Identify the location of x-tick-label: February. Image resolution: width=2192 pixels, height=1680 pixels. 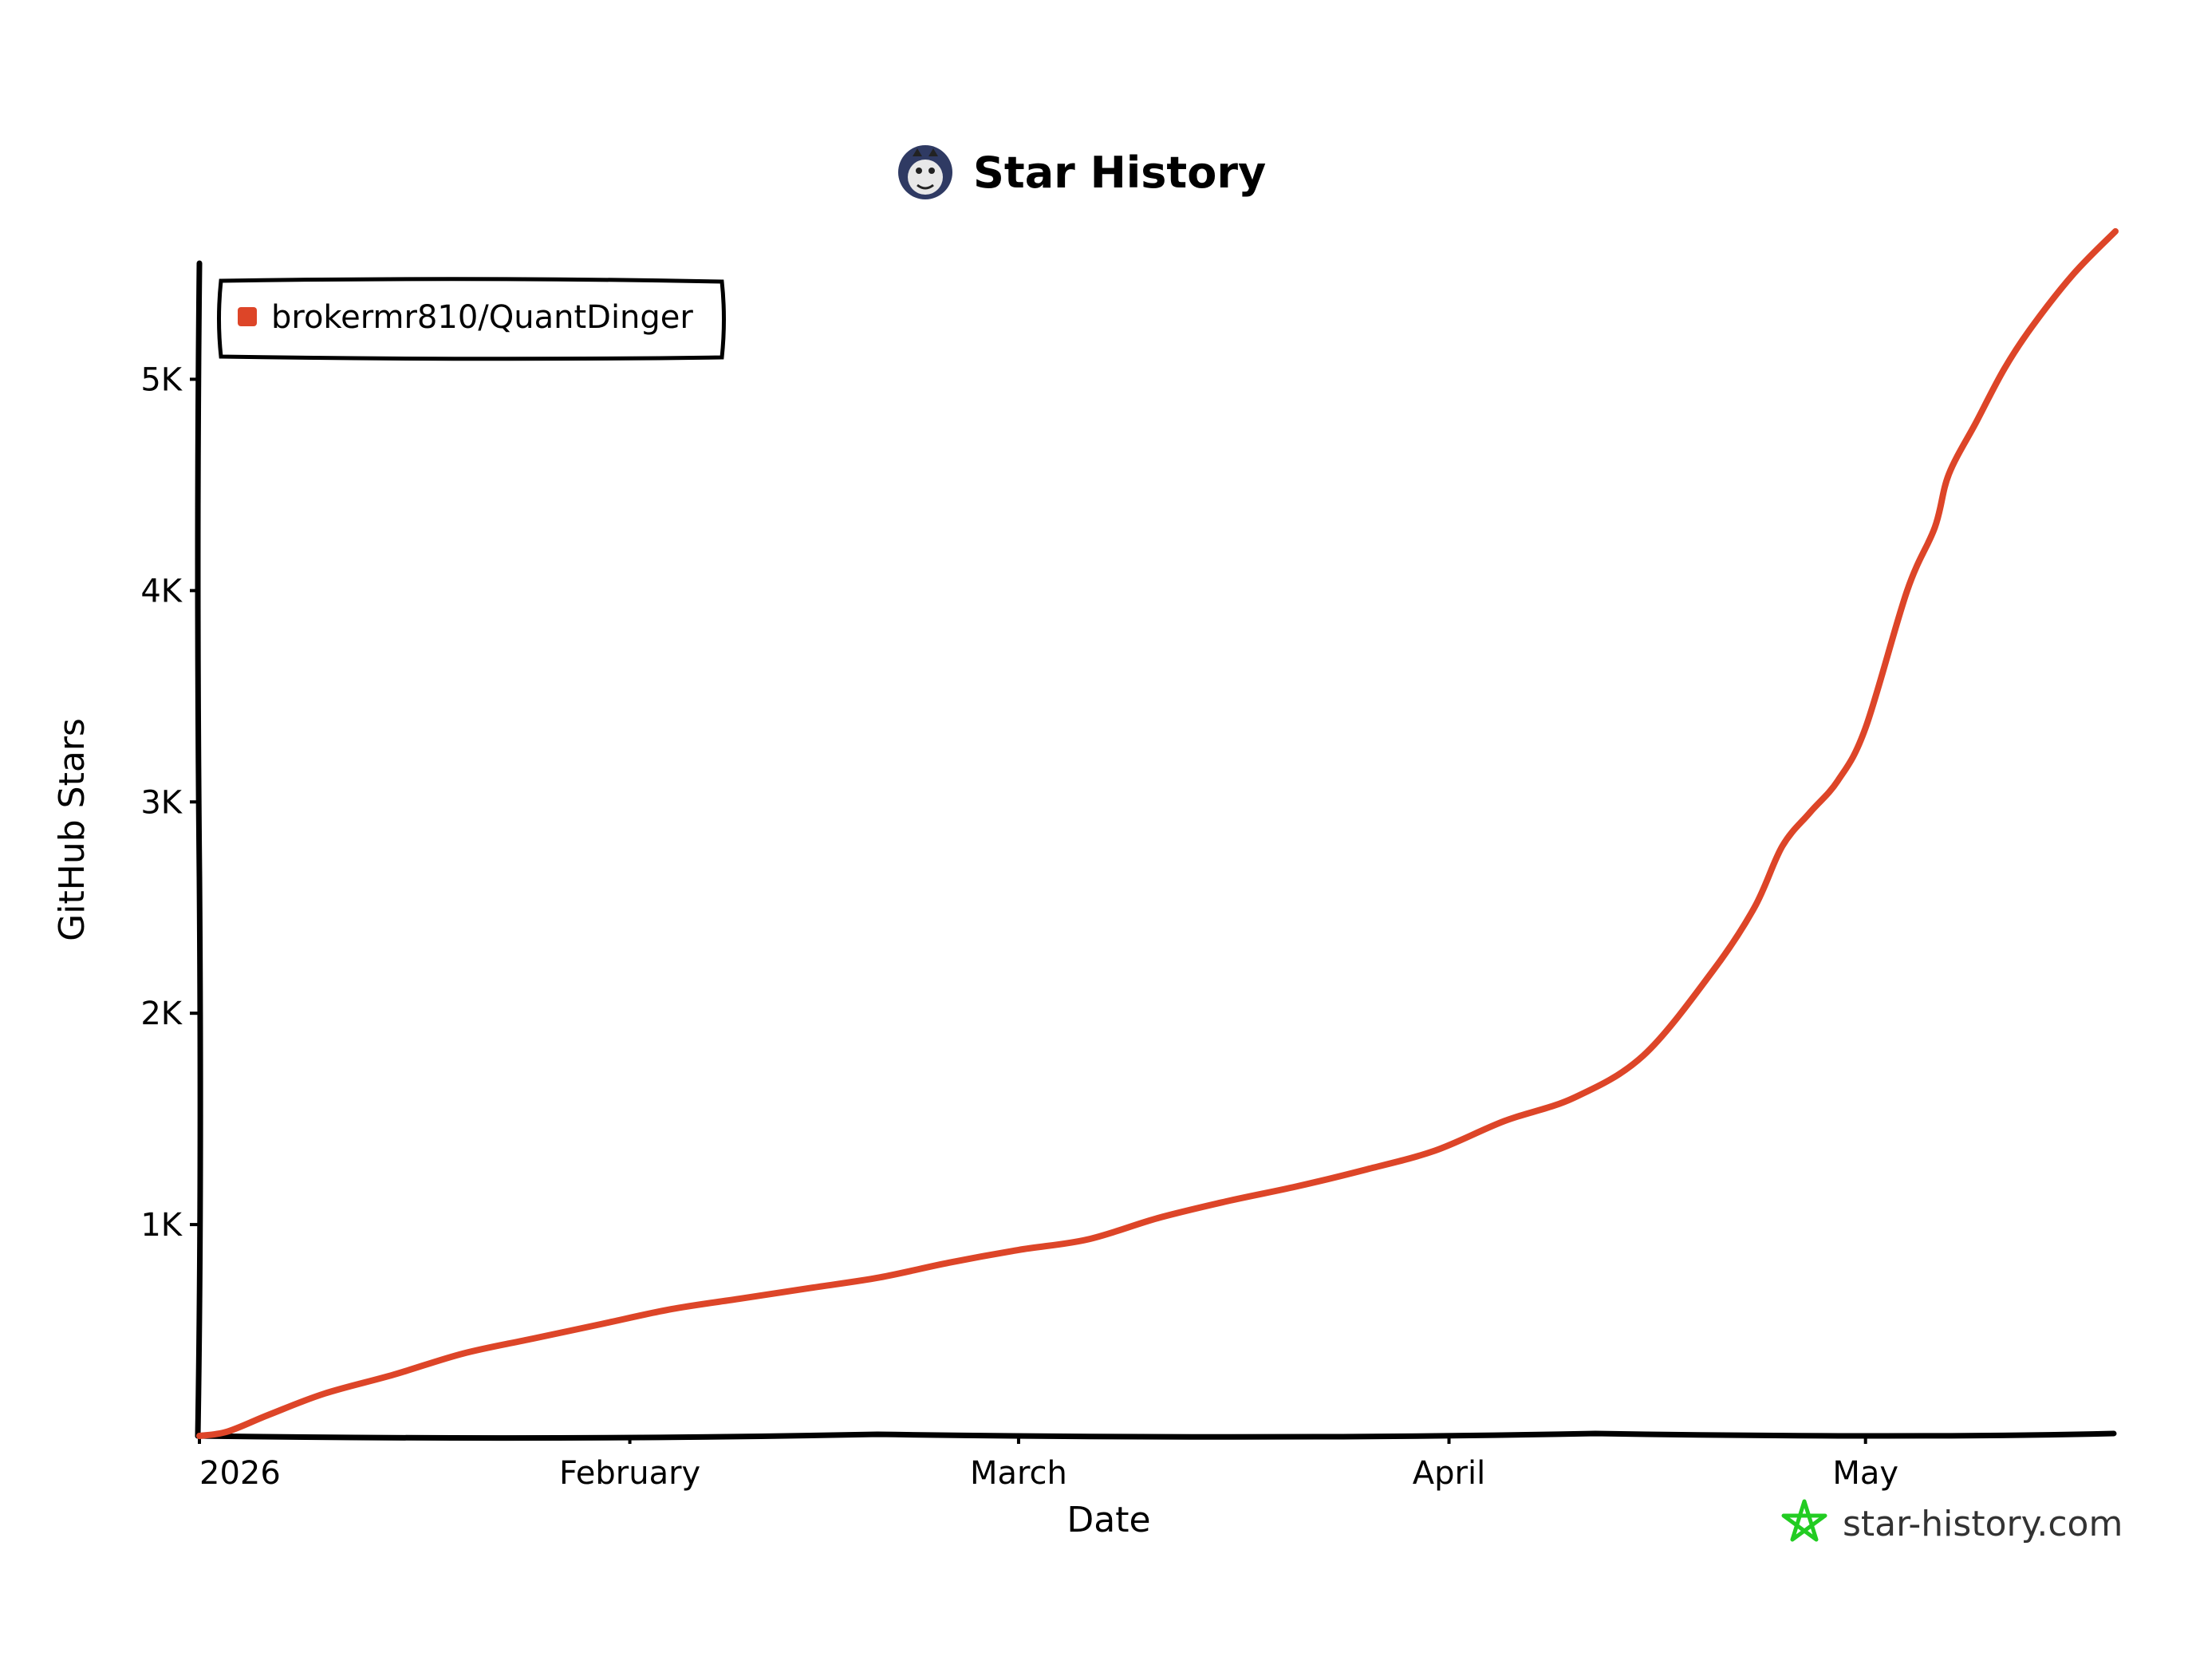
(629, 1473).